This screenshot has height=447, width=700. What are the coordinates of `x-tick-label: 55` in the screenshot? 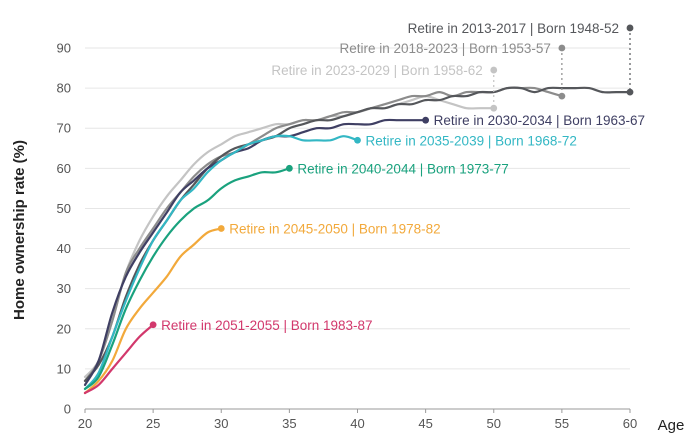 It's located at (562, 423).